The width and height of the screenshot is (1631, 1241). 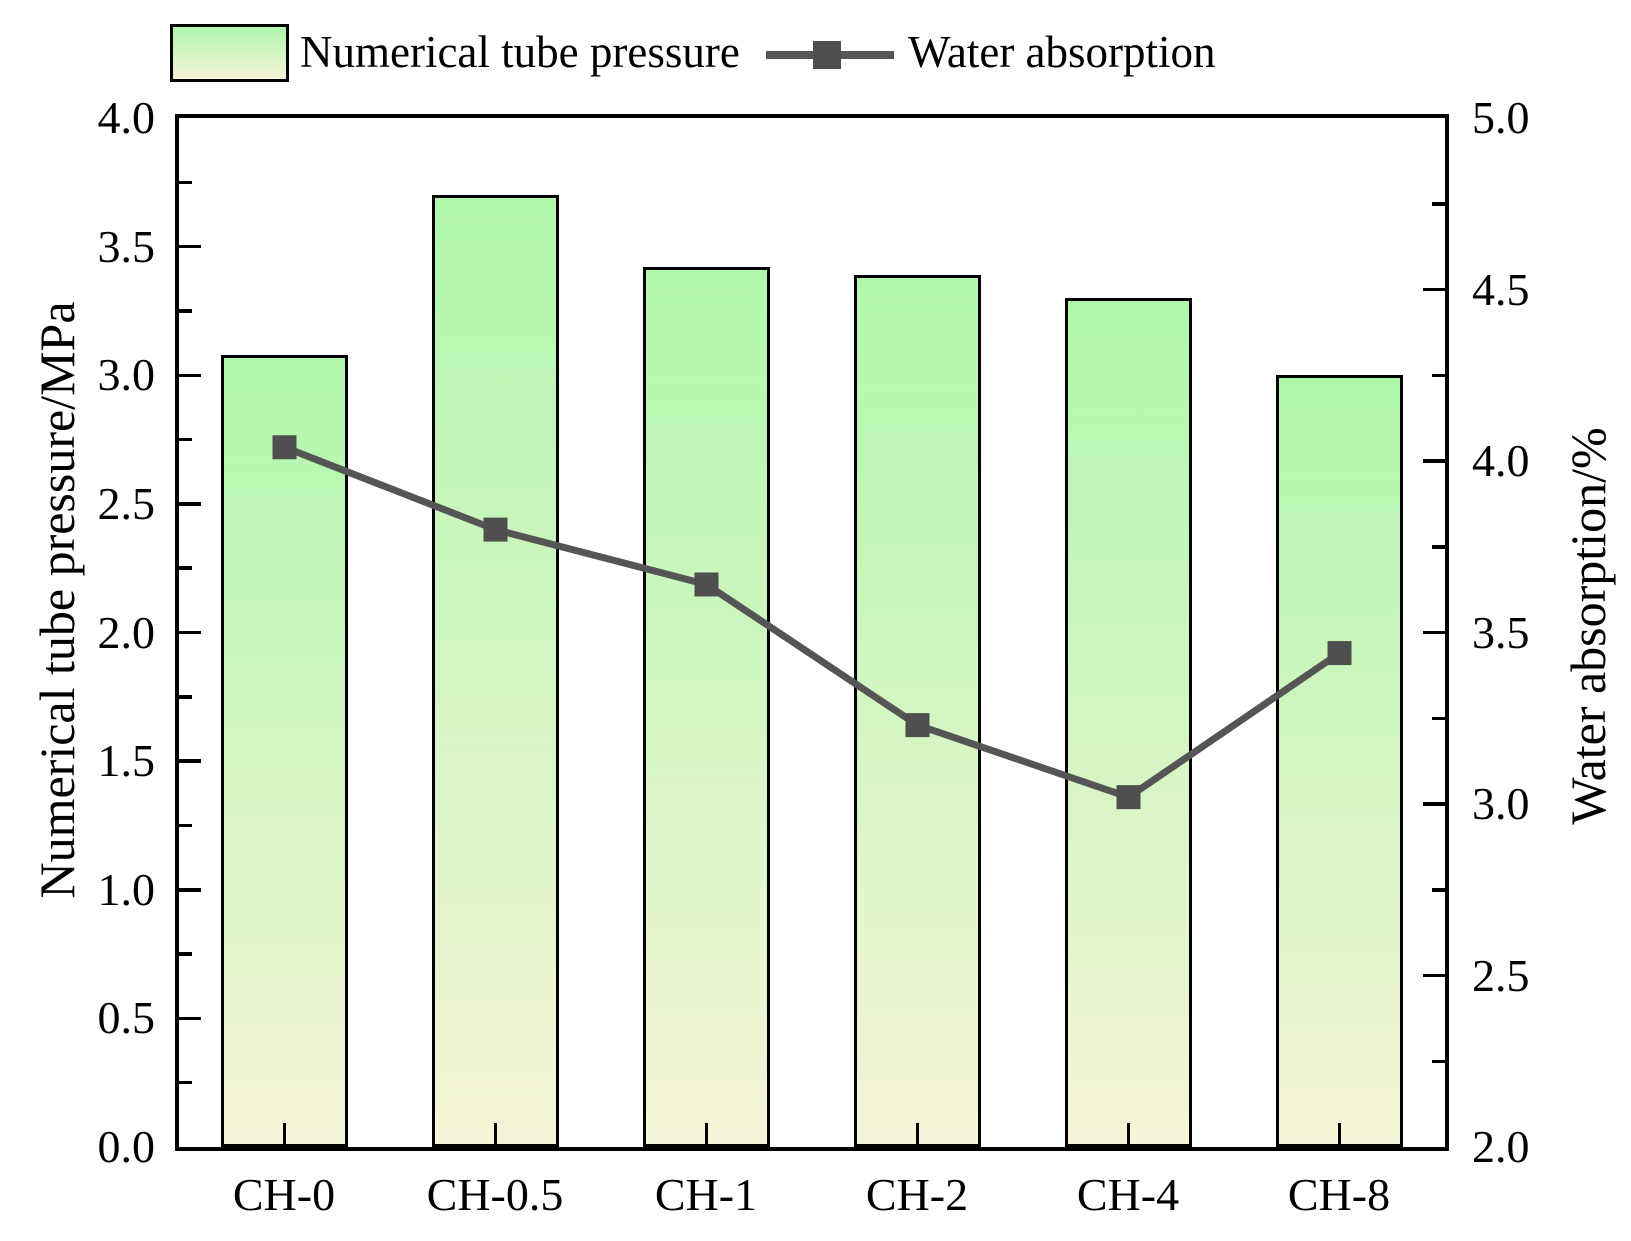 I want to click on right-tick-label: 4.0, so click(x=1501, y=460).